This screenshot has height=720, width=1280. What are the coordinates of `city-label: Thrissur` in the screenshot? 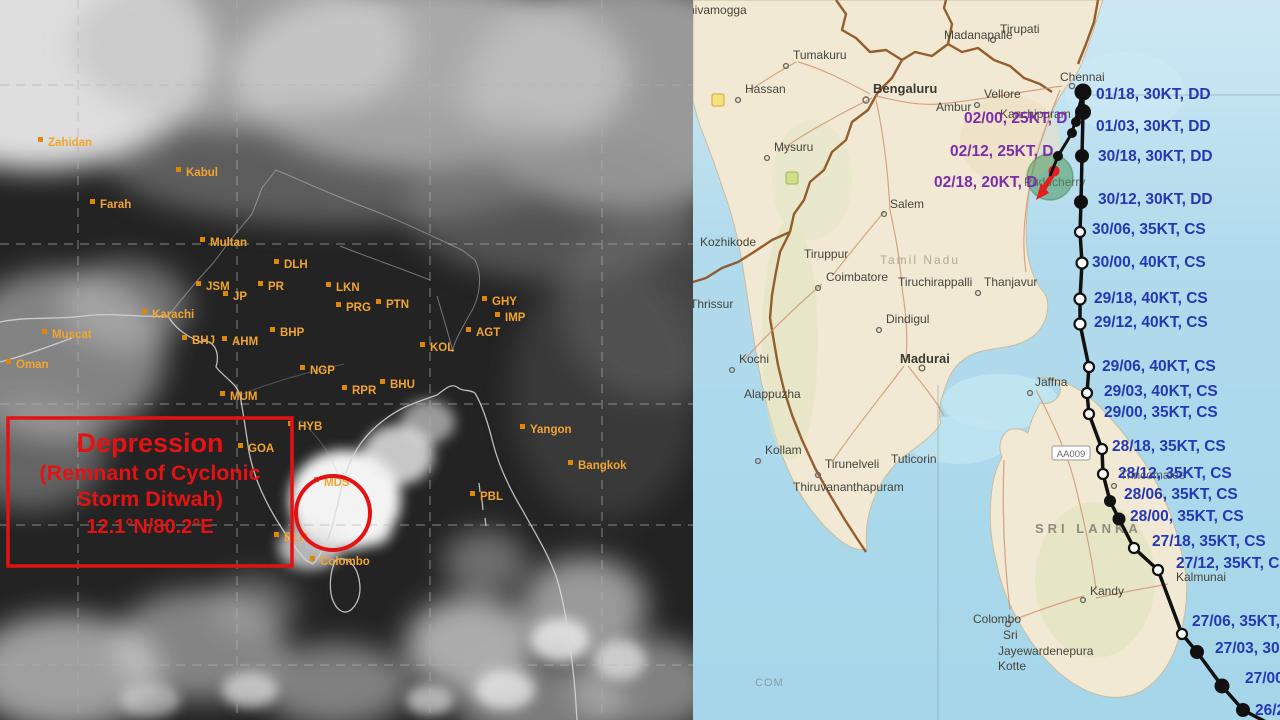 It's located at (713, 304).